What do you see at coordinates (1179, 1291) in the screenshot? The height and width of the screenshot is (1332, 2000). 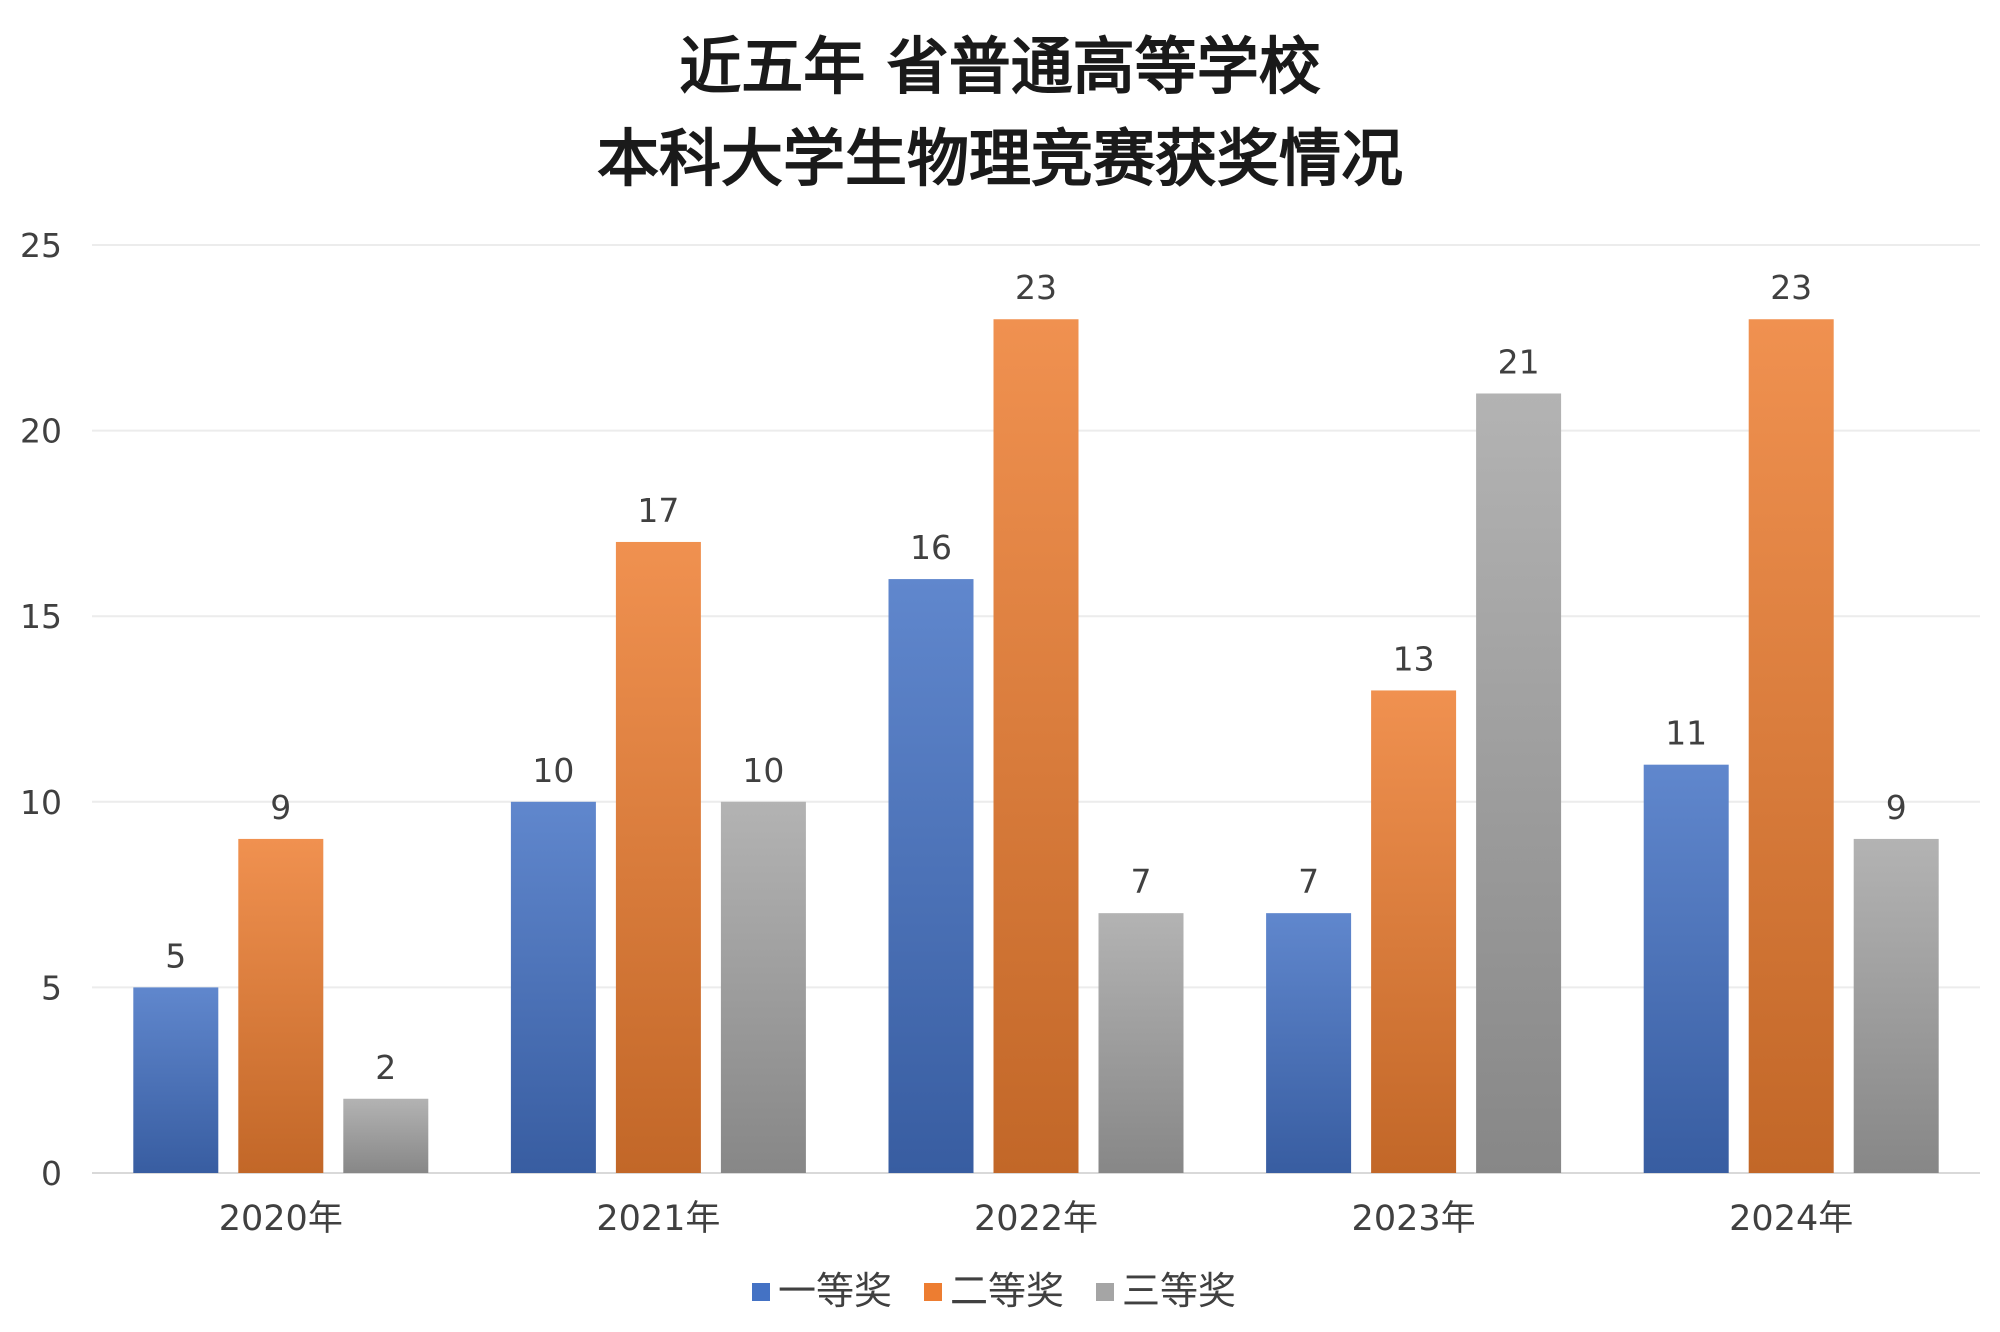 I see `legend-label: 三等奖` at bounding box center [1179, 1291].